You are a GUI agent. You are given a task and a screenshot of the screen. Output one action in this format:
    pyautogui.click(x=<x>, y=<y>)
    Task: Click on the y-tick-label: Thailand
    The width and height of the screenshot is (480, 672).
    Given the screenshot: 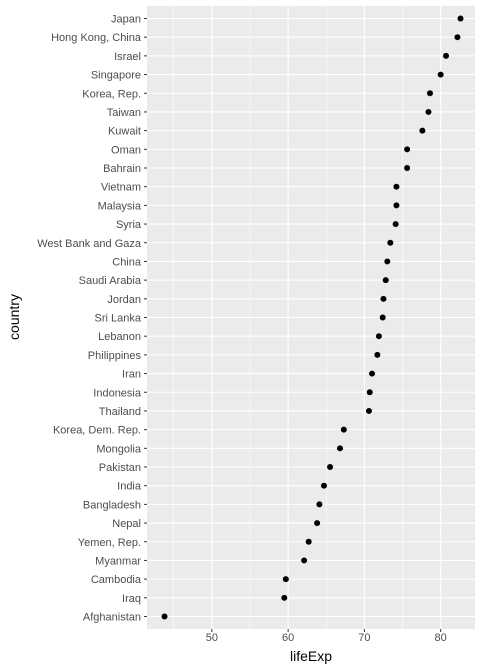 What is the action you would take?
    pyautogui.click(x=120, y=412)
    